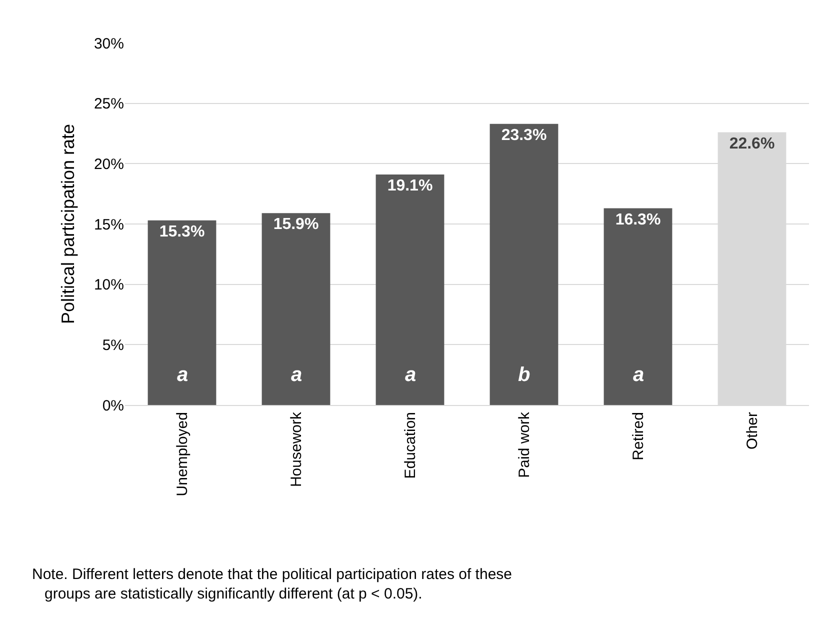 The width and height of the screenshot is (827, 626). Describe the element at coordinates (752, 143) in the screenshot. I see `data-label: 22.6%` at that location.